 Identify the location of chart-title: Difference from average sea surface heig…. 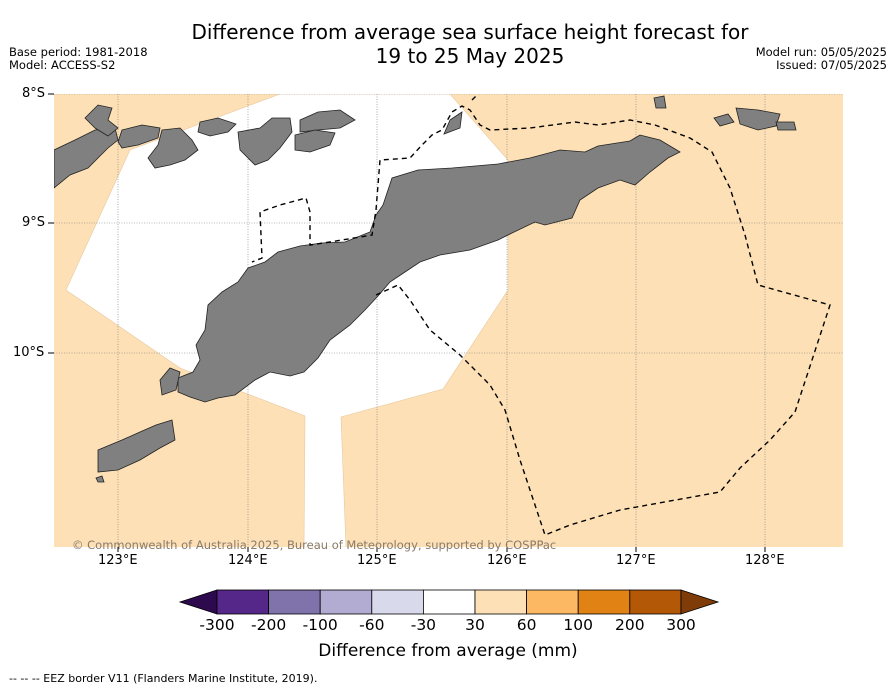
(470, 44).